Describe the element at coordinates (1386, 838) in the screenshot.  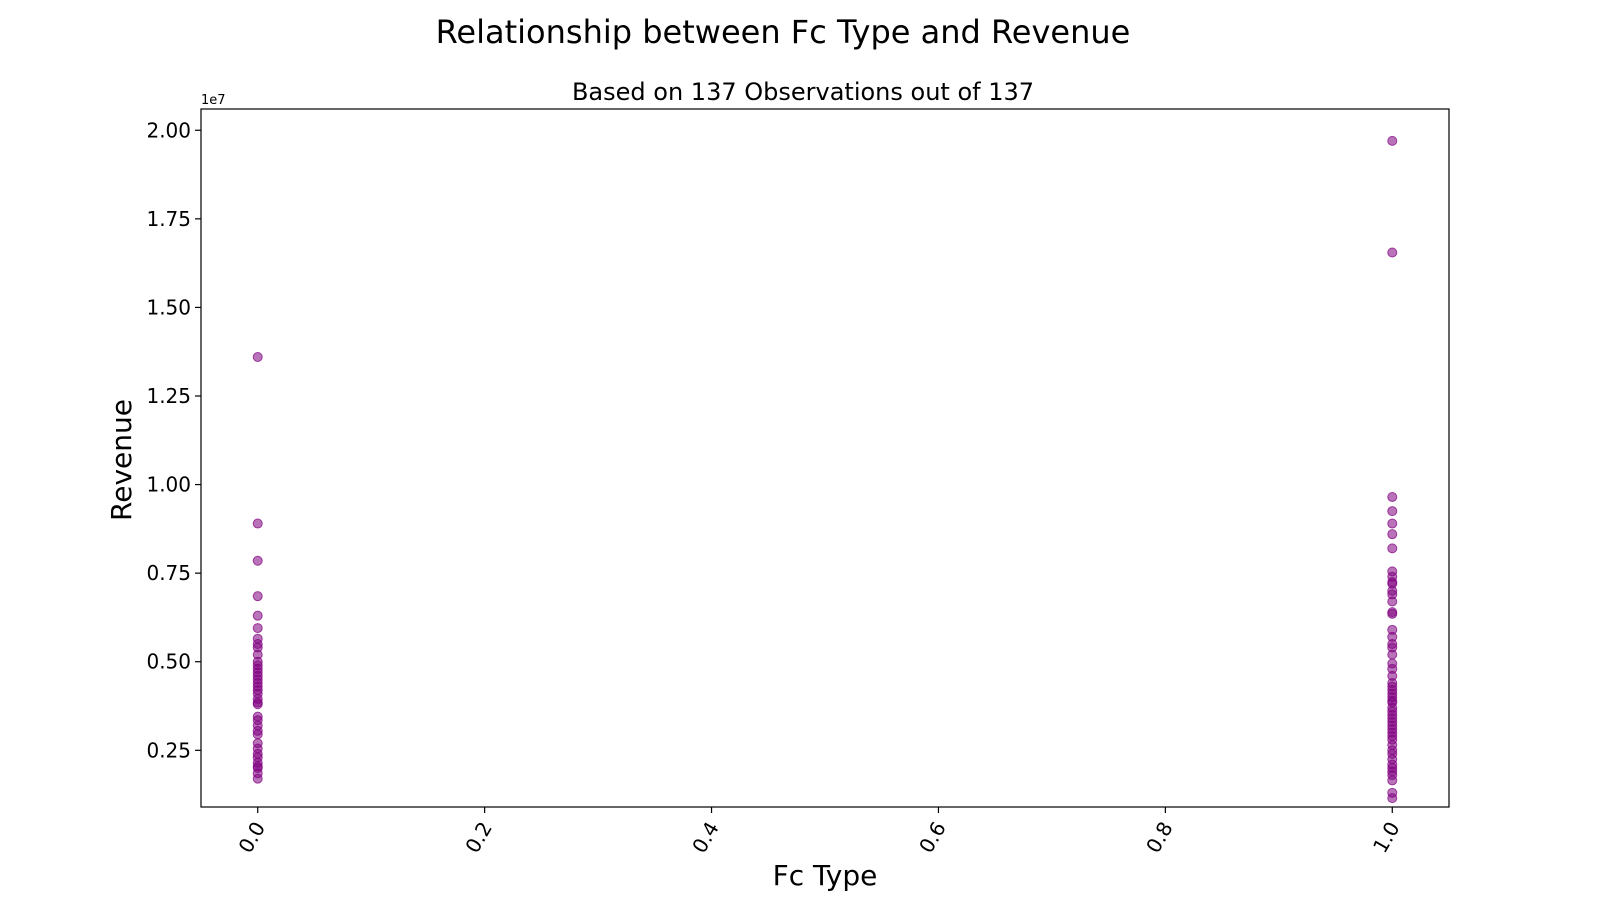
I see `x-tick-label: 1.0` at that location.